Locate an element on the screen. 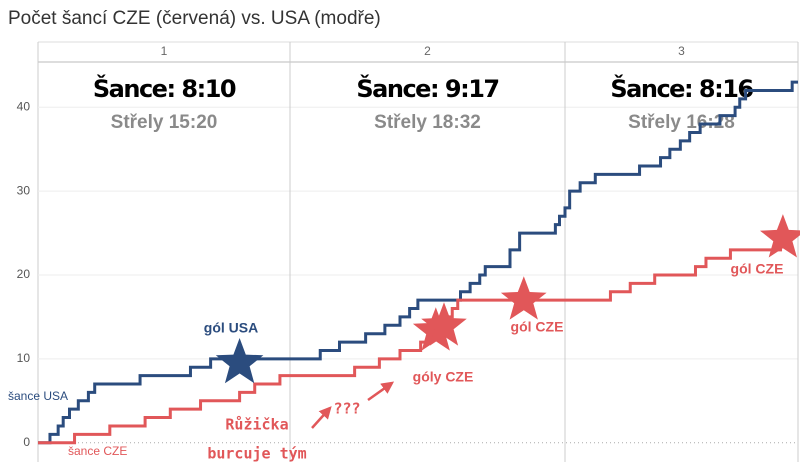 The height and width of the screenshot is (470, 800). panel-subheader: Střely 16:28 is located at coordinates (681, 122).